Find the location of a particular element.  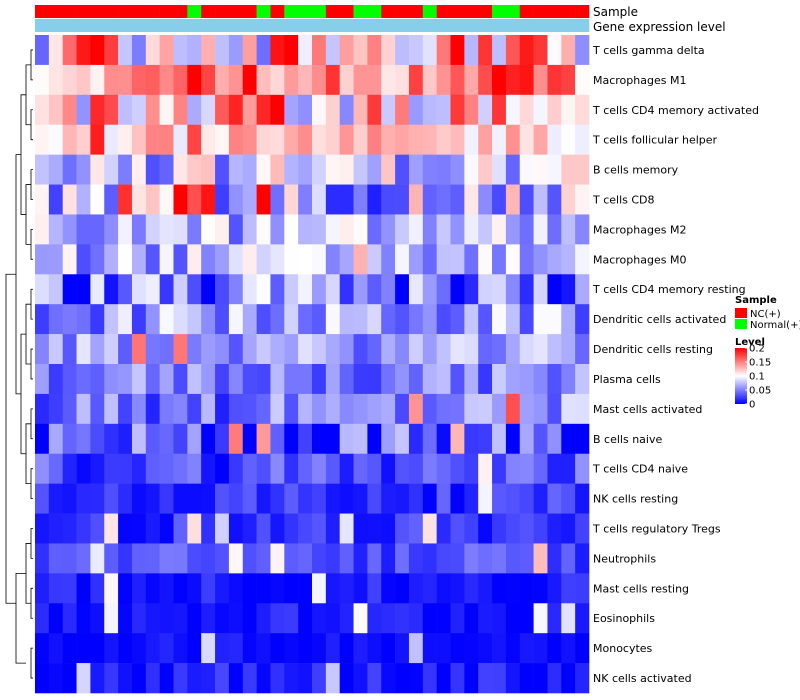

row-label: B cells memory is located at coordinates (636, 170).